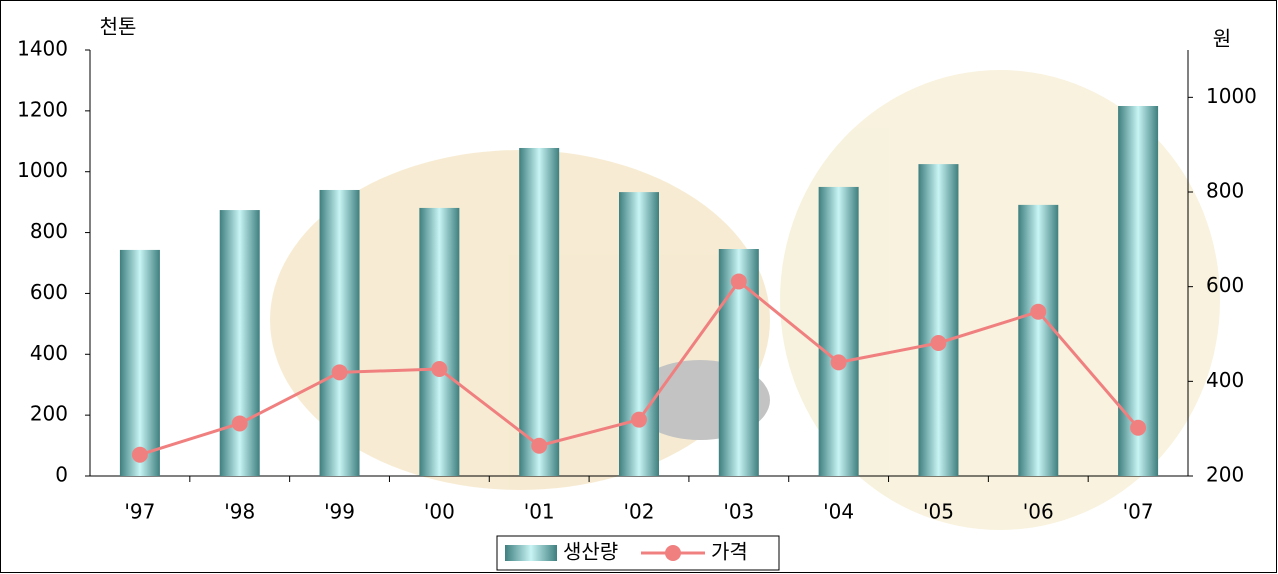  I want to click on y2-unit: 원, so click(1222, 39).